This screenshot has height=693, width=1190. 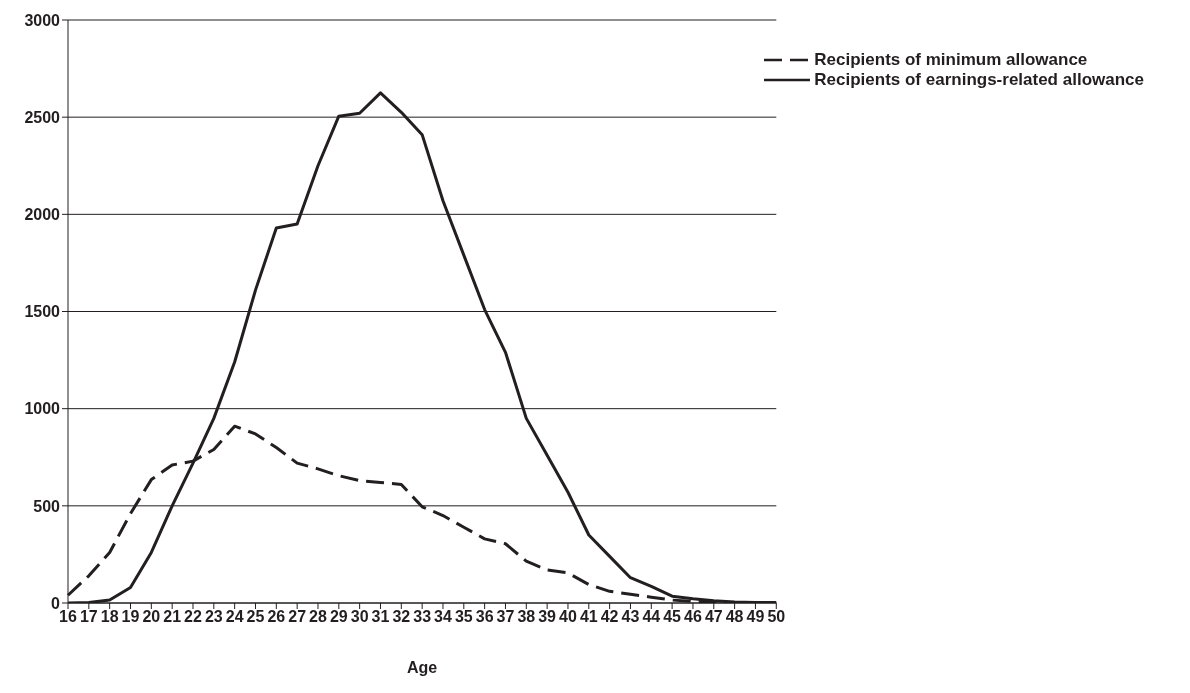 What do you see at coordinates (951, 60) in the screenshot?
I see `legend-label: Recipients of minimum allowance` at bounding box center [951, 60].